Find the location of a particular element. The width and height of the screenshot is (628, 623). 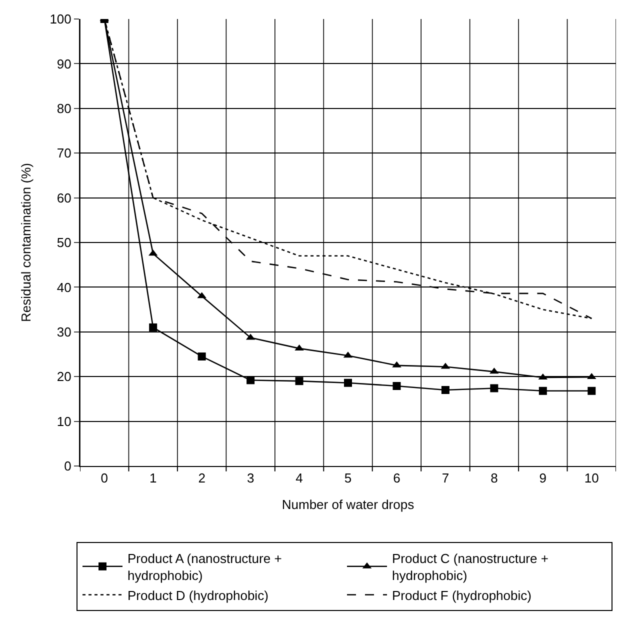

legend-label: Product A (nanostructure + hydrophobic) is located at coordinates (205, 567).